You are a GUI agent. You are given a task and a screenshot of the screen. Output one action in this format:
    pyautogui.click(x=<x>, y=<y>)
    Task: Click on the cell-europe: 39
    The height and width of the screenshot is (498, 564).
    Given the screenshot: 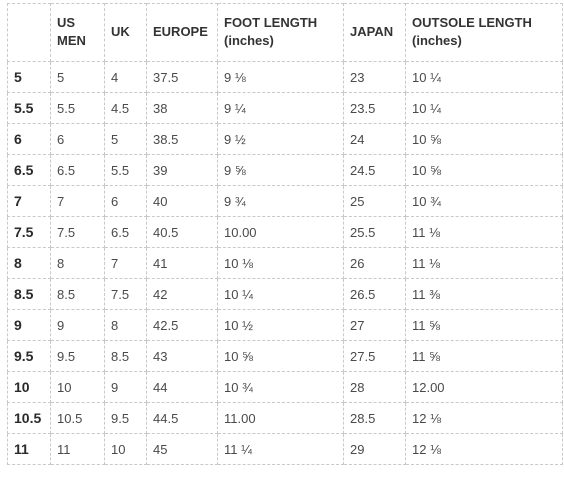 What is the action you would take?
    pyautogui.click(x=182, y=170)
    